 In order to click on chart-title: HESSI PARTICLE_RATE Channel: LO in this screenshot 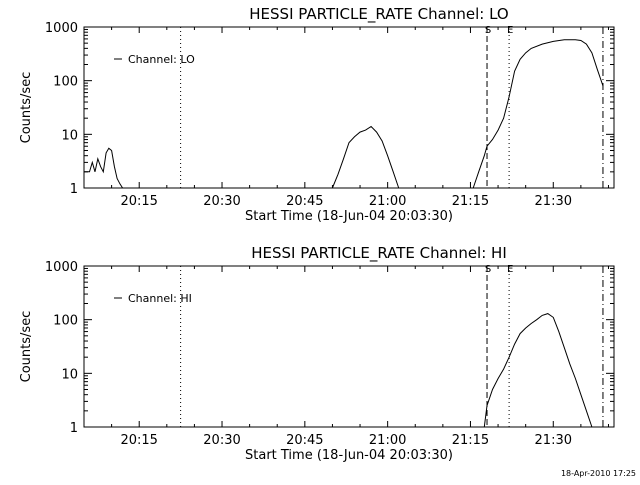, I will do `click(378, 14)`.